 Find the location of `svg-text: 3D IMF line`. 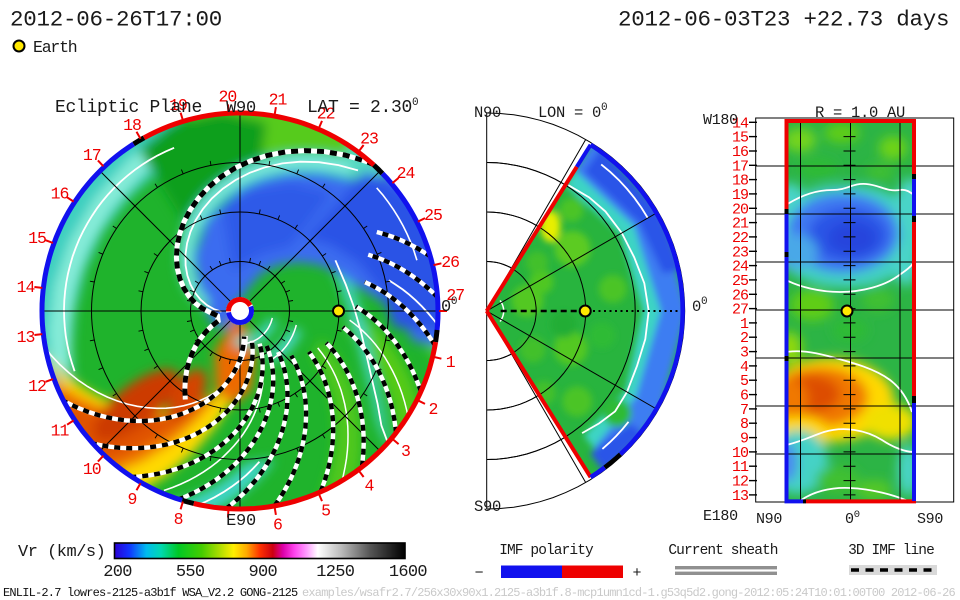

svg-text: 3D IMF line is located at coordinates (891, 551).